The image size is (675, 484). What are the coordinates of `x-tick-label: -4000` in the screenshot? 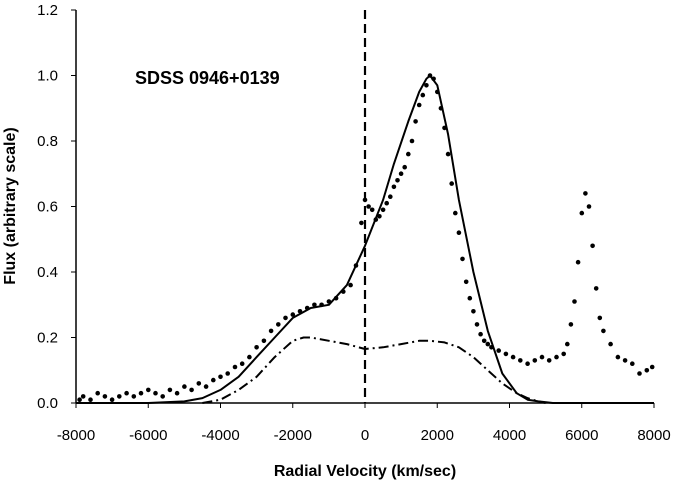 It's located at (220, 435).